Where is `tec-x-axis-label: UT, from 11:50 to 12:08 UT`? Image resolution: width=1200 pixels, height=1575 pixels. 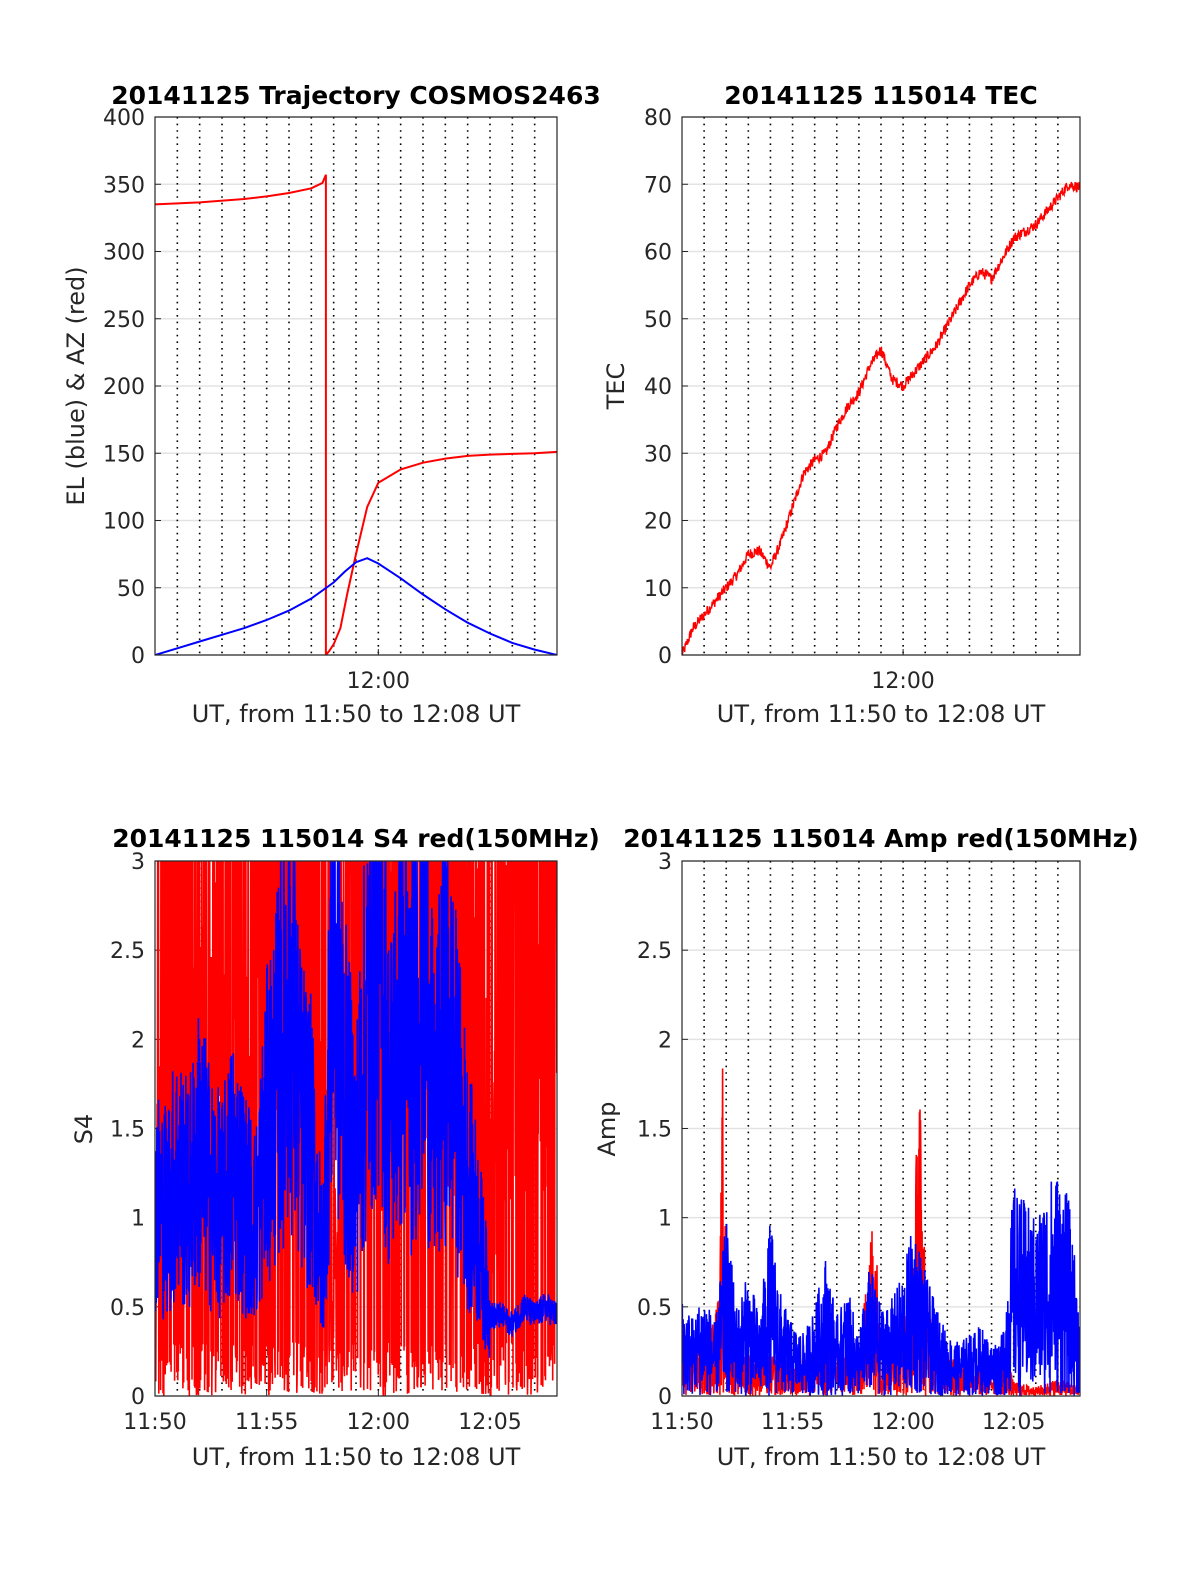
tec-x-axis-label: UT, from 11:50 to 12:08 UT is located at coordinates (881, 714).